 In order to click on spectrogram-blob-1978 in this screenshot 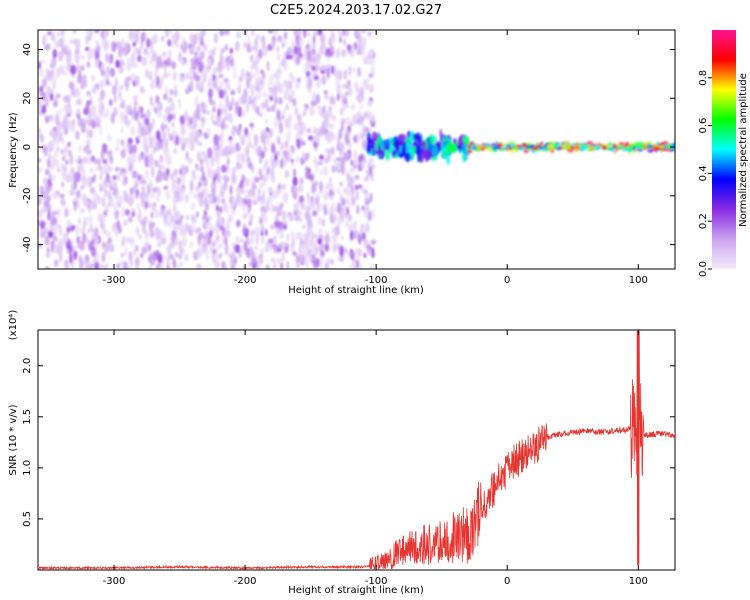, I will do `click(217, 267)`.